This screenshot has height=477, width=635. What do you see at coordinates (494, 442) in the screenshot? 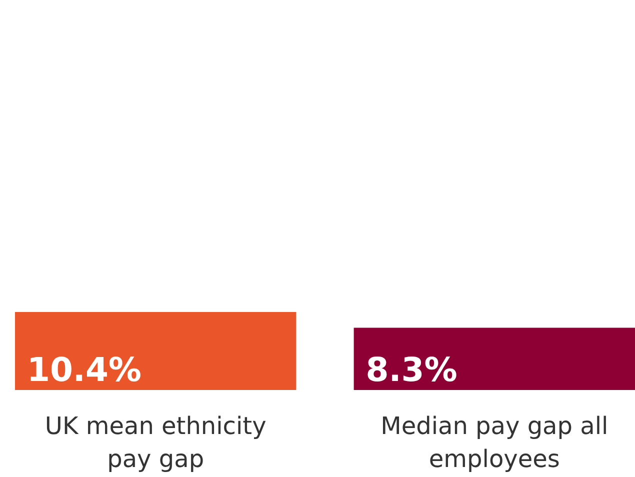
I see `x-tick-label: Median pay gap all employees` at bounding box center [494, 442].